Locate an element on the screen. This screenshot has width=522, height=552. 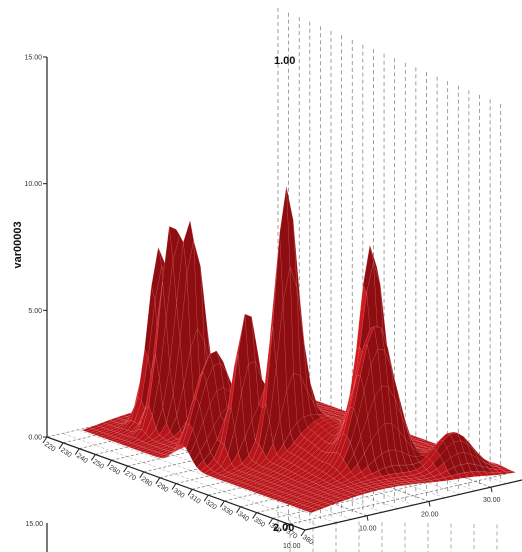
x-tick-label: 310 is located at coordinates (195, 499).